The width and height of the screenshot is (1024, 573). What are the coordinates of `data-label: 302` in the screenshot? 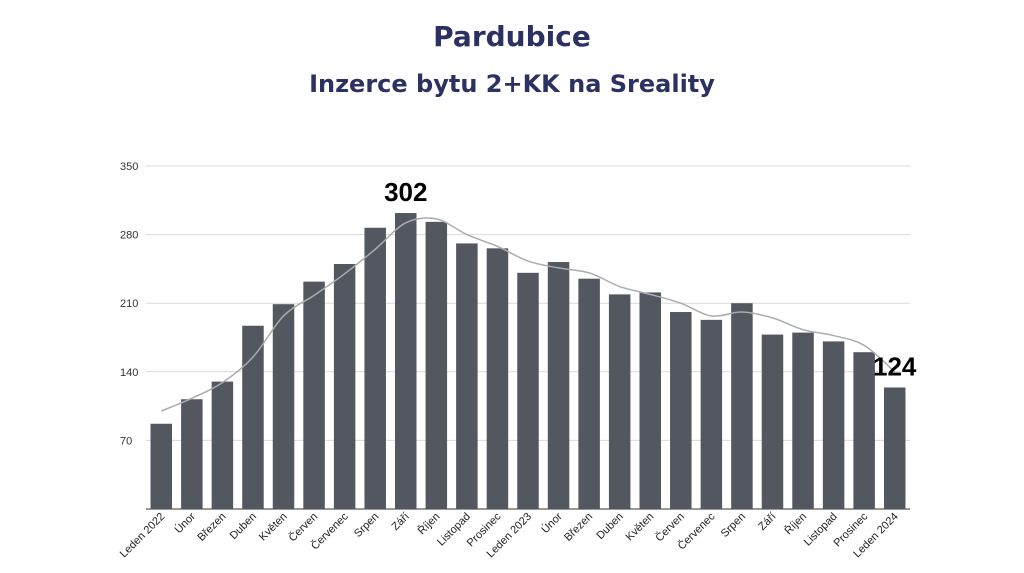 It's located at (405, 192).